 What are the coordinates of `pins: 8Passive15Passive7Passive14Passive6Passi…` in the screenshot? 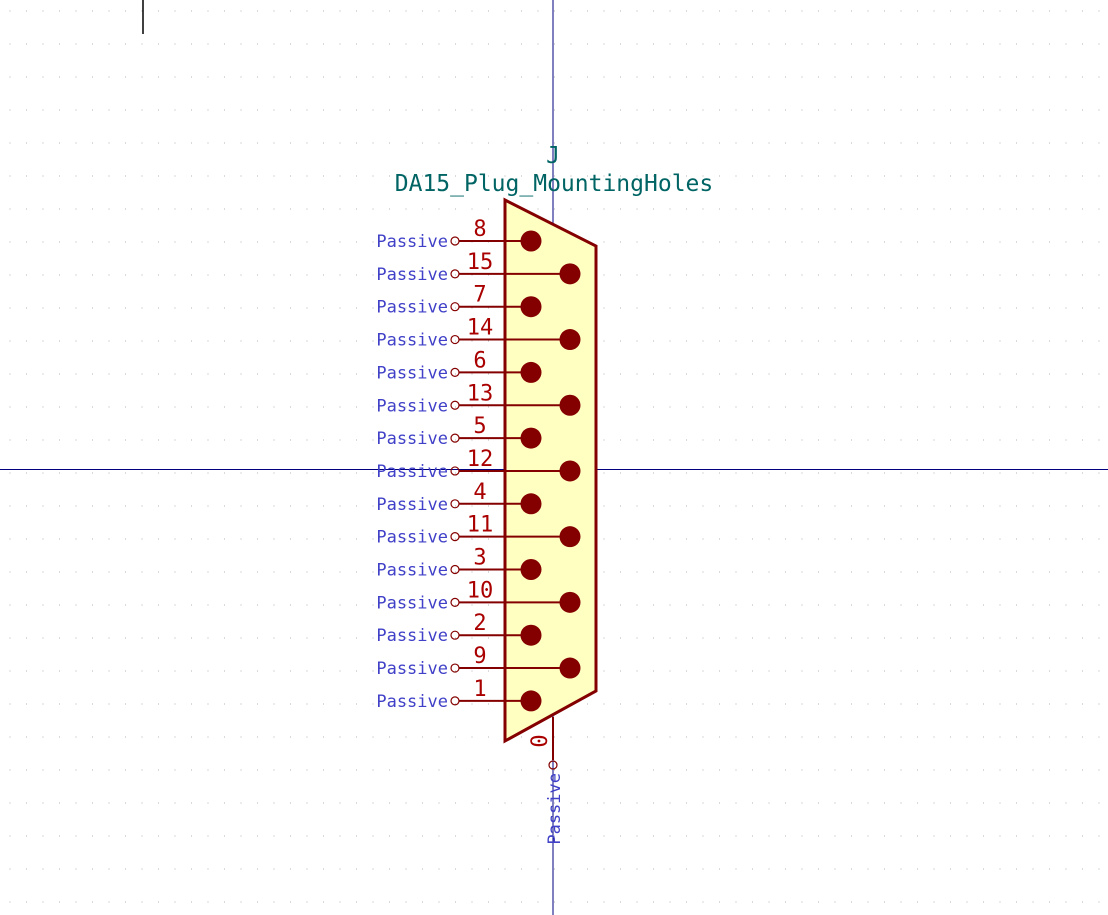 It's located at (478, 464).